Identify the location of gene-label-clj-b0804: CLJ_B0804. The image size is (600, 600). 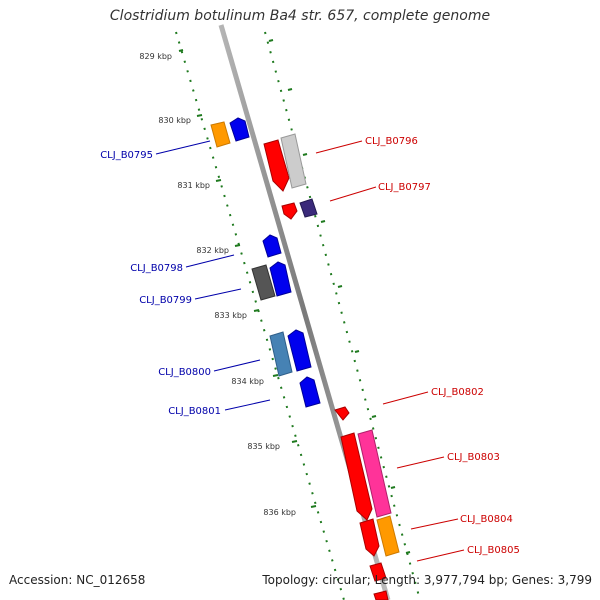
(486, 519).